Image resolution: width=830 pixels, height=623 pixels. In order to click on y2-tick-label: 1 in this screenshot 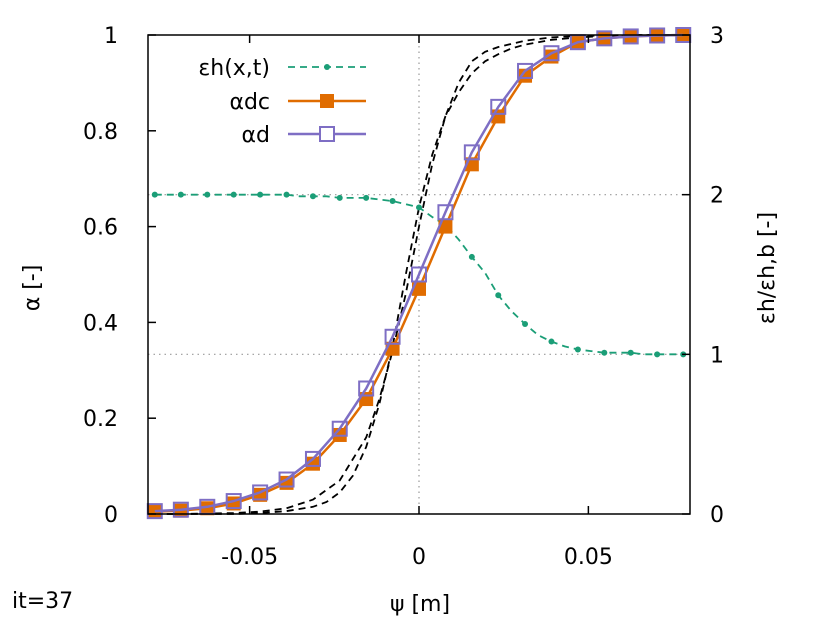, I will do `click(717, 355)`.